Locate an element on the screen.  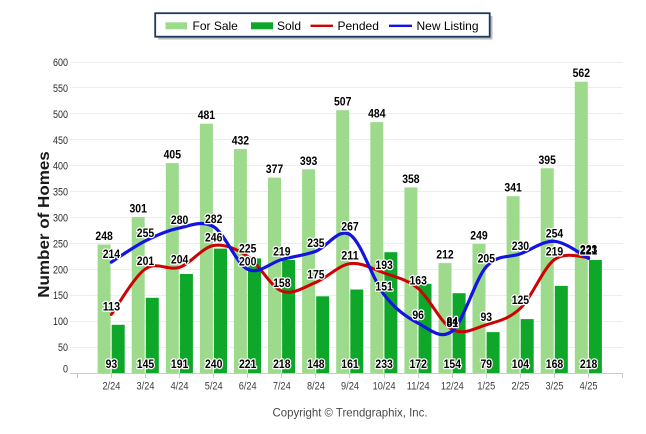
svg-text: 158 is located at coordinates (282, 283).